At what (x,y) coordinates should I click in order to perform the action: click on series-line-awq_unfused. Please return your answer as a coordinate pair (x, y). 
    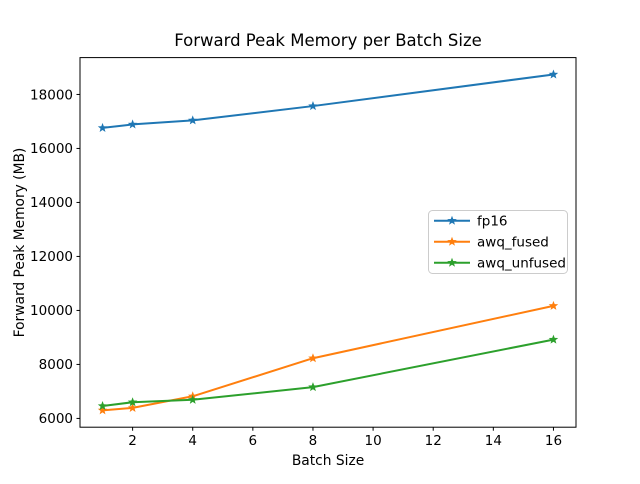
    Looking at the image, I should click on (328, 373).